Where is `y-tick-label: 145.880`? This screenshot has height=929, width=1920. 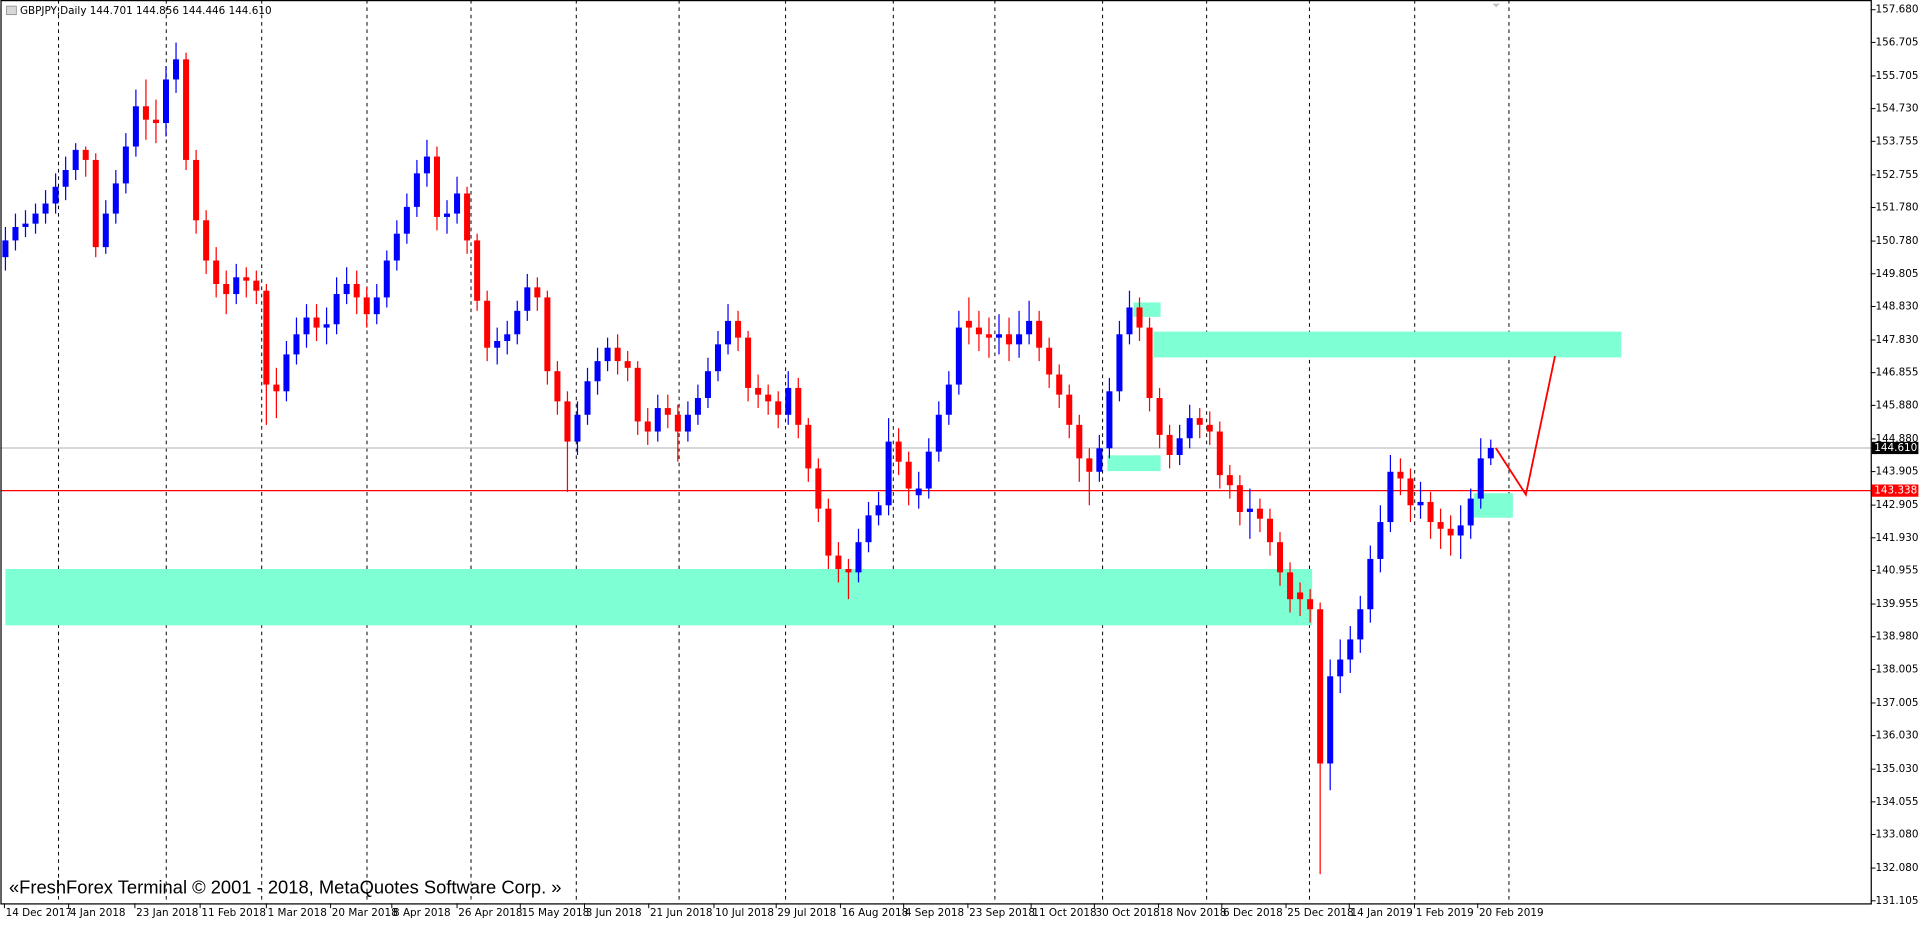
y-tick-label: 145.880 is located at coordinates (1897, 405).